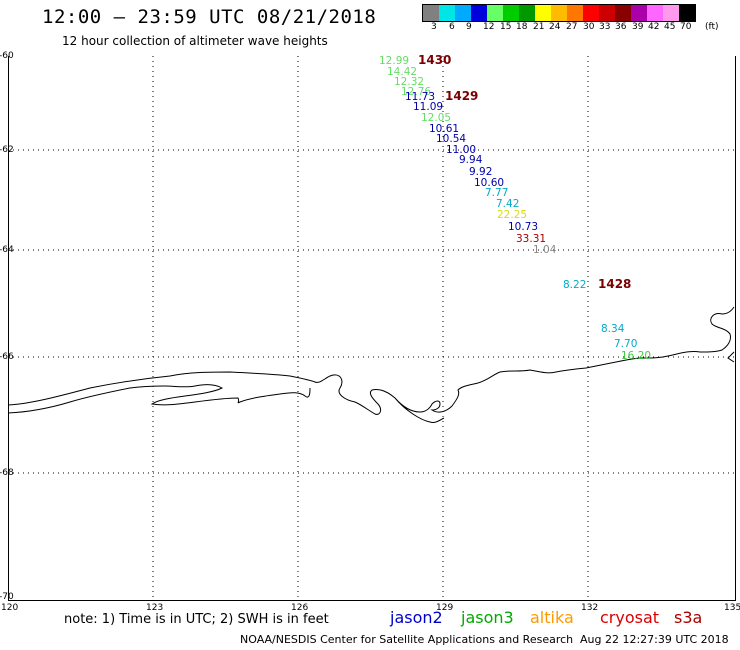 The image size is (740, 650). What do you see at coordinates (445, 608) in the screenshot?
I see `longitude-label: 129` at bounding box center [445, 608].